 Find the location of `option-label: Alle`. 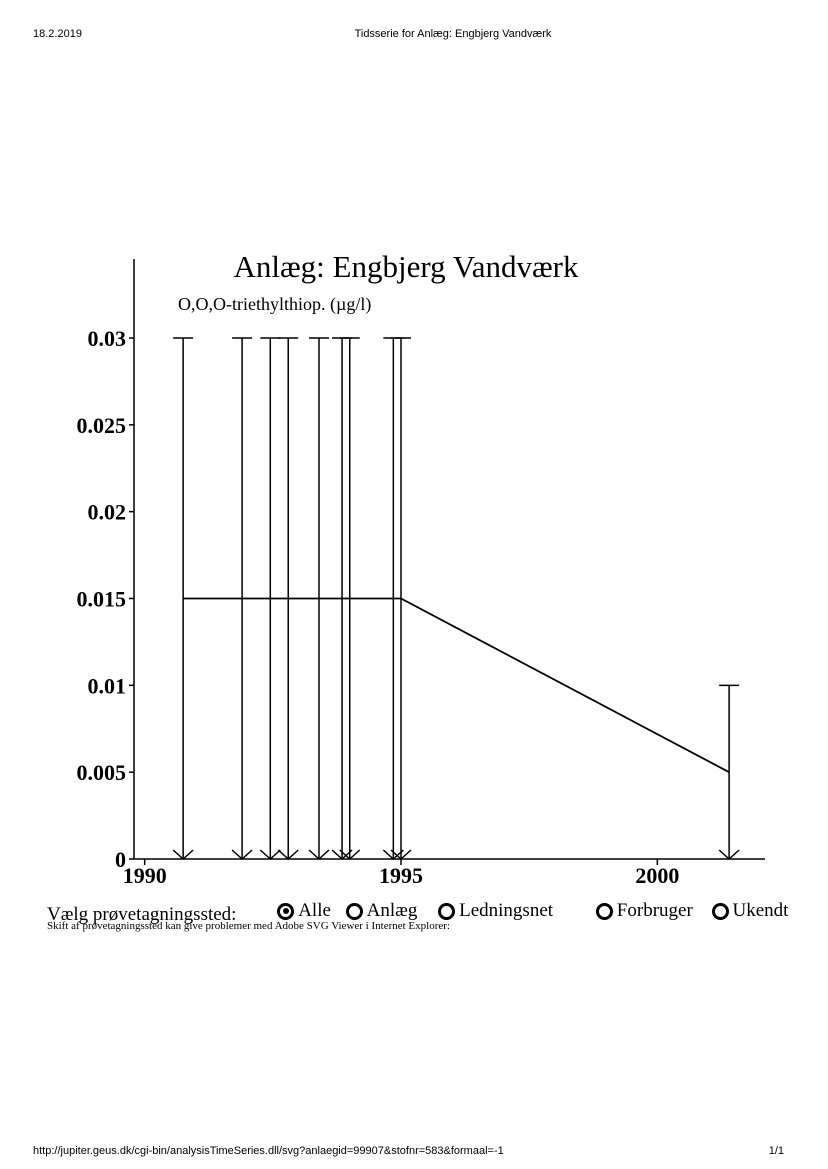

option-label: Alle is located at coordinates (314, 910).